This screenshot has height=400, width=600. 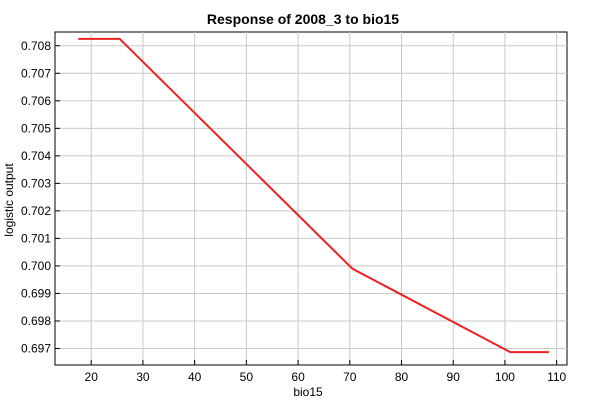 What do you see at coordinates (247, 377) in the screenshot?
I see `x-tick-label: 50` at bounding box center [247, 377].